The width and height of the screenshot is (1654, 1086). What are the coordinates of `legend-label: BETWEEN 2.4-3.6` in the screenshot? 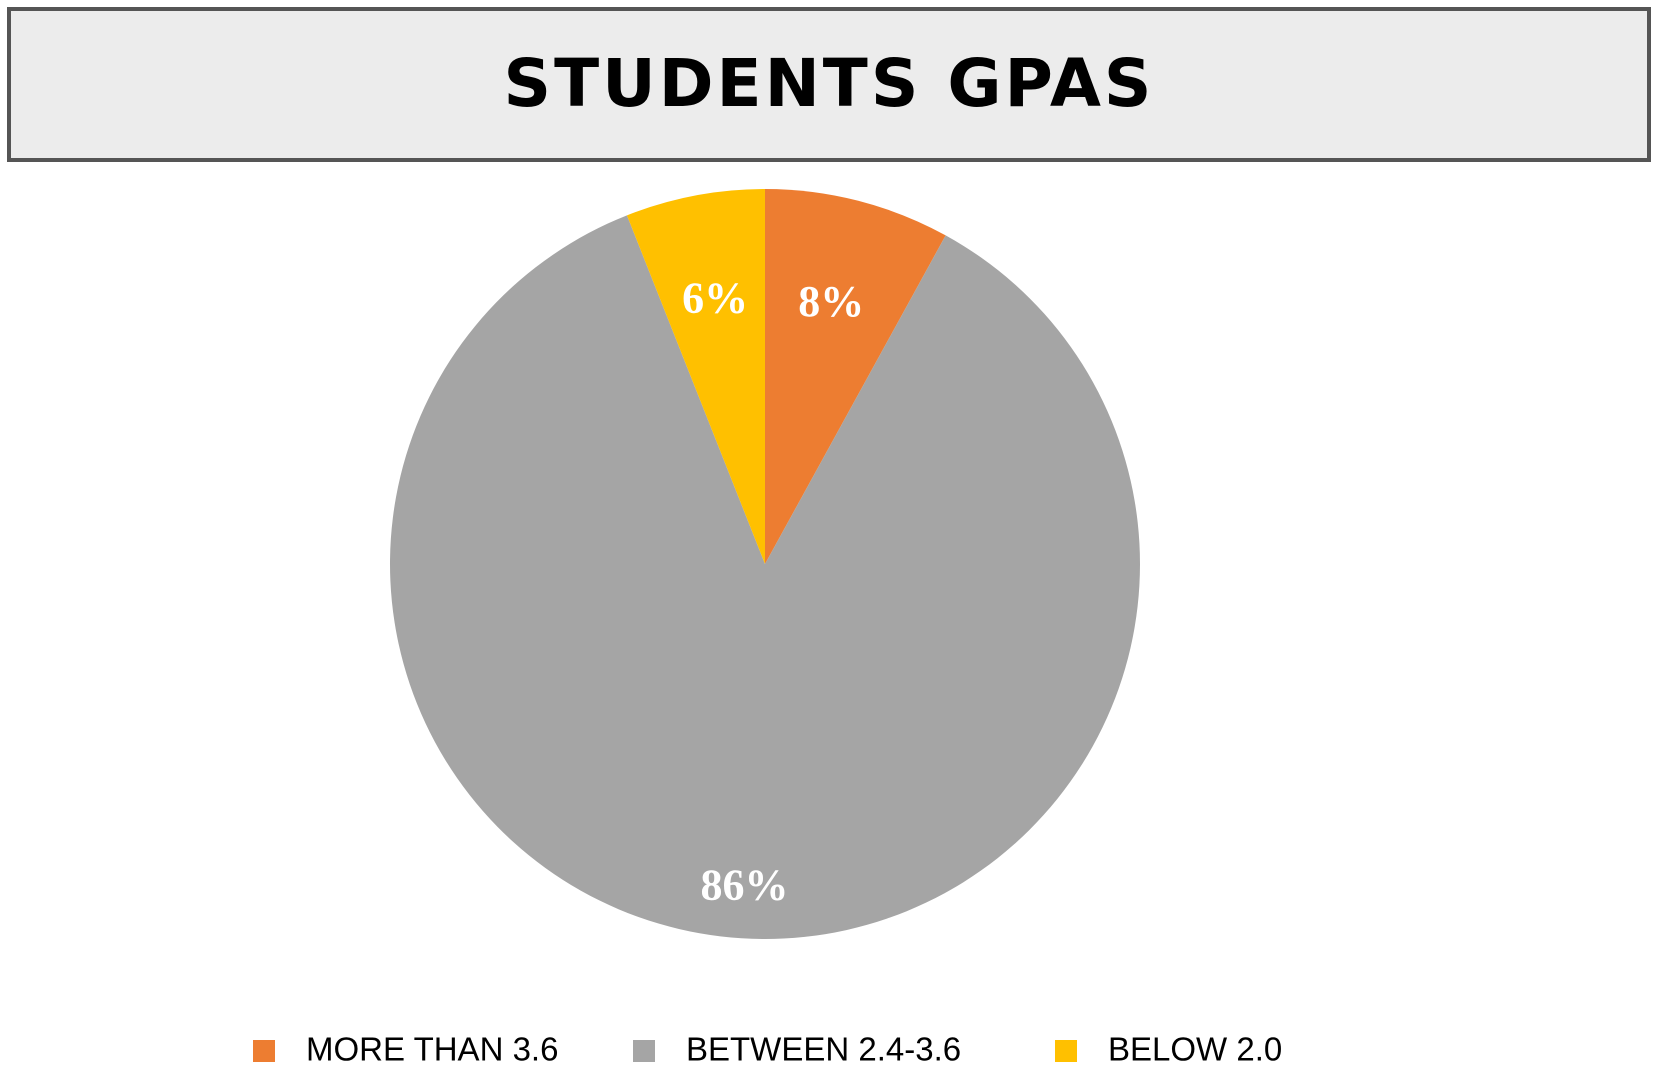 It's located at (823, 1049).